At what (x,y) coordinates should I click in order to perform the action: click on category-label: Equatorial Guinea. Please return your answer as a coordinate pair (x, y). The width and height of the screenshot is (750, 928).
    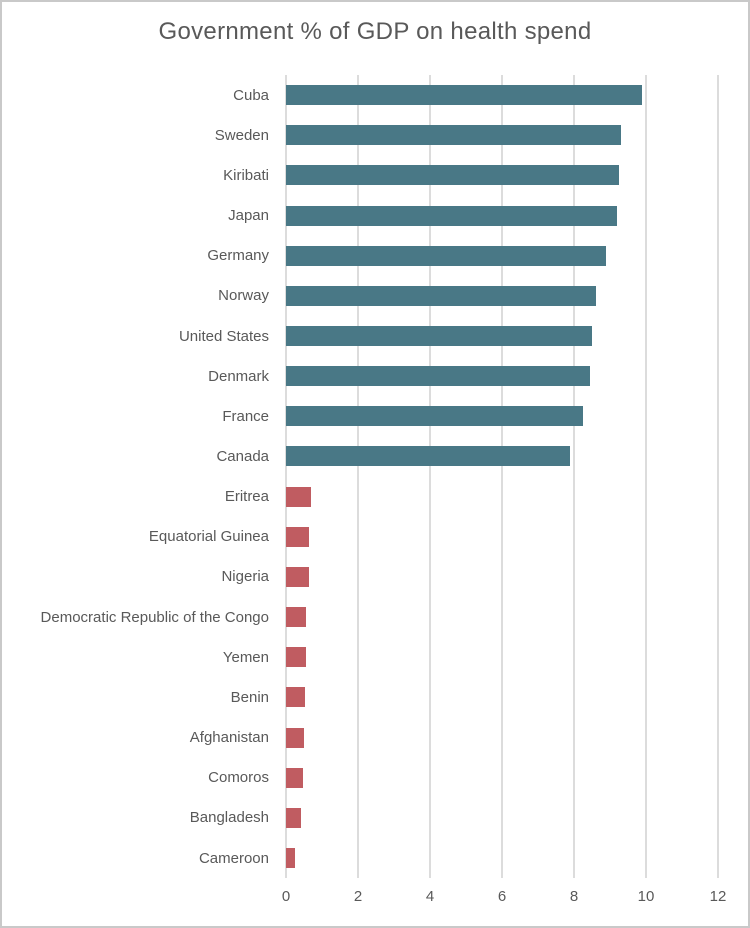
    Looking at the image, I should click on (208, 537).